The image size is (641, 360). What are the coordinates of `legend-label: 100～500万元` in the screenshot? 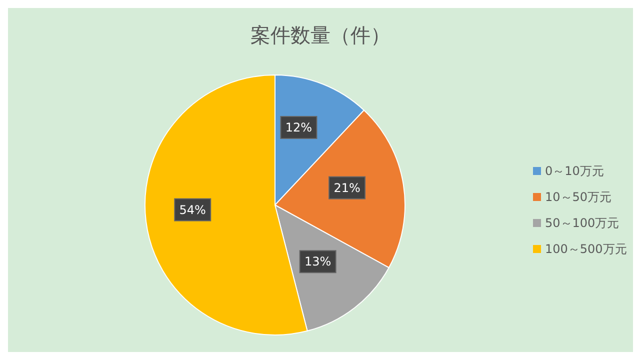 It's located at (586, 249).